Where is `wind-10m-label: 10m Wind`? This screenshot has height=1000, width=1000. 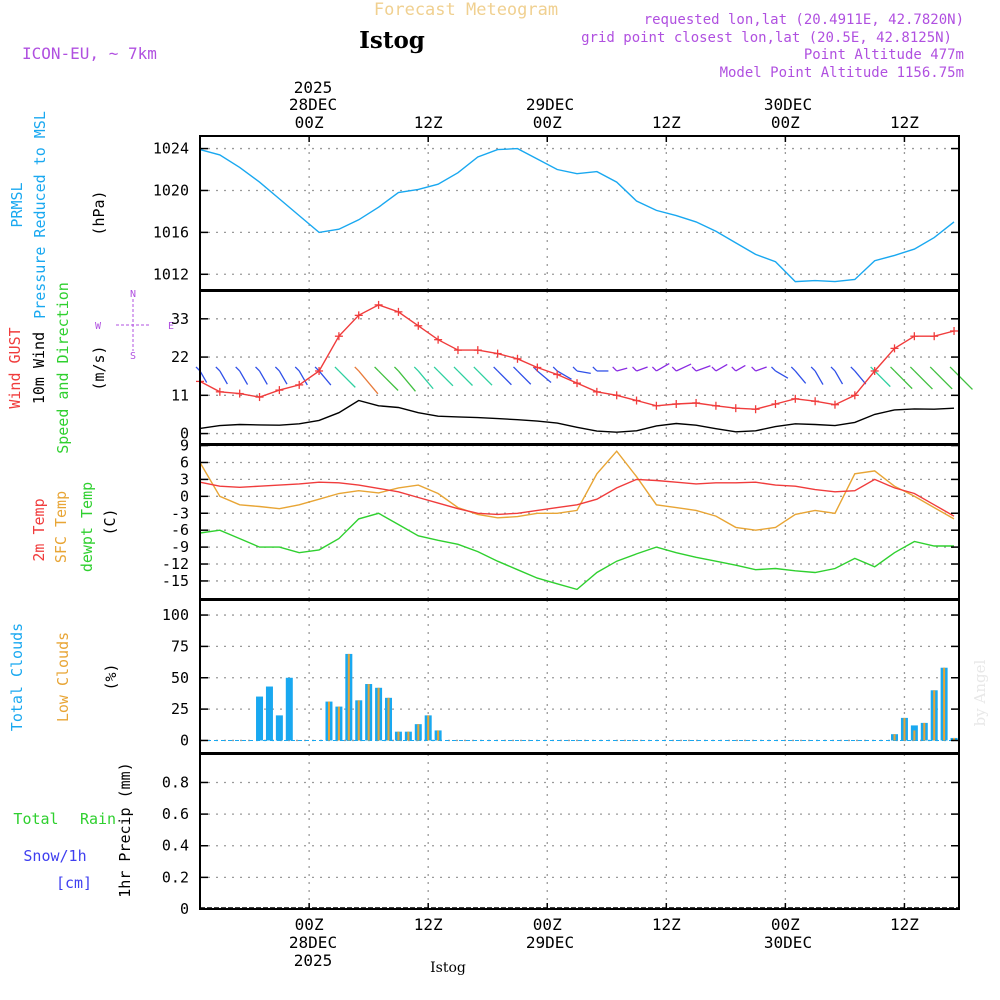 wind-10m-label: 10m Wind is located at coordinates (39, 368).